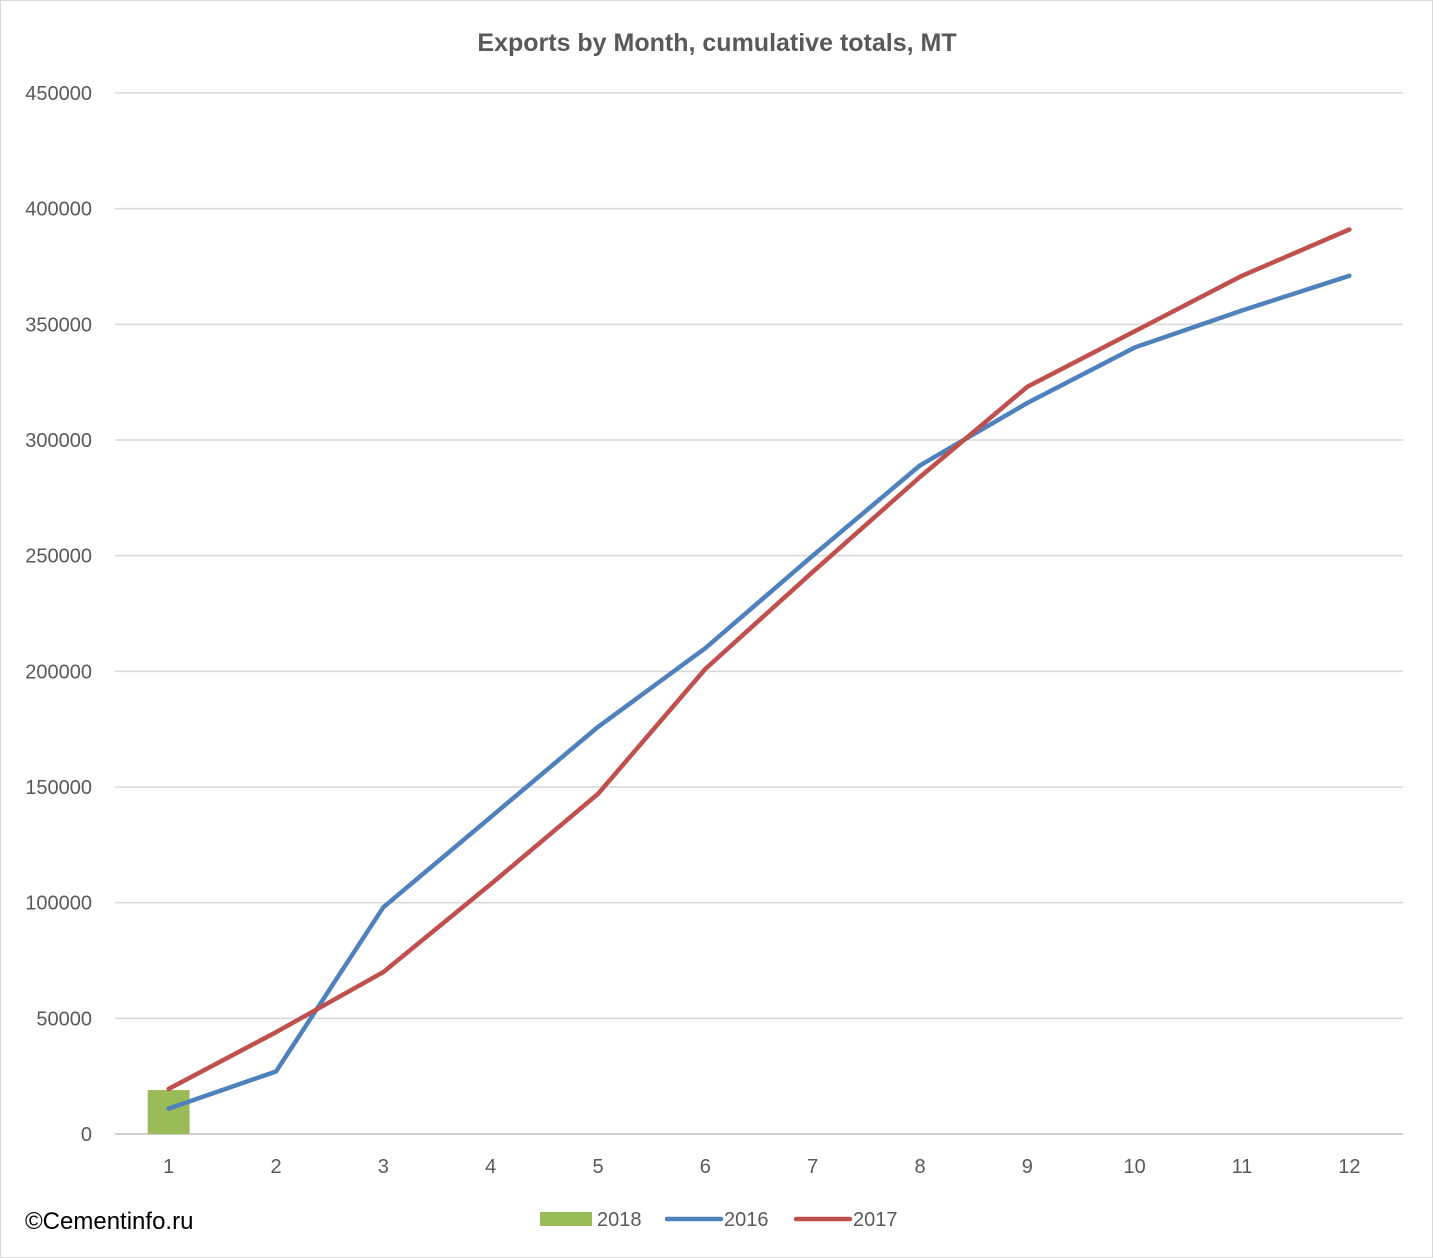  What do you see at coordinates (275, 1167) in the screenshot?
I see `x-tick-label: 2` at bounding box center [275, 1167].